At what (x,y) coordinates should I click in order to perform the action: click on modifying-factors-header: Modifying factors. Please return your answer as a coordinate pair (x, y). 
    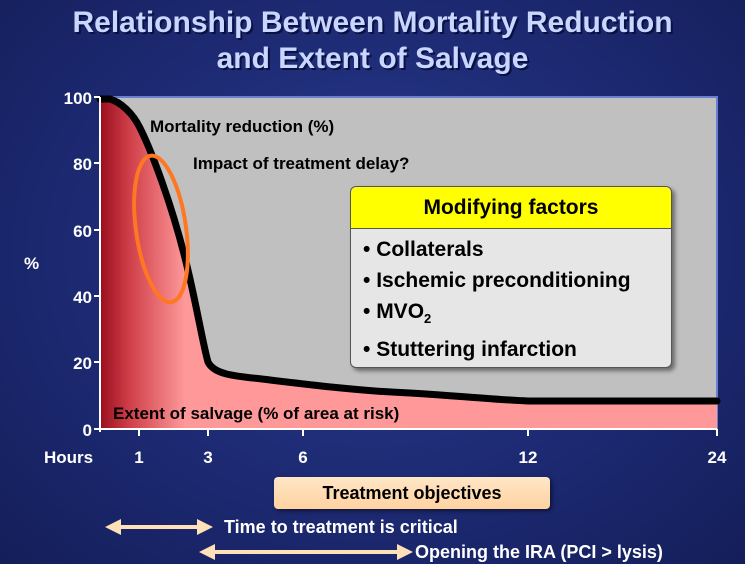
    Looking at the image, I should click on (511, 208).